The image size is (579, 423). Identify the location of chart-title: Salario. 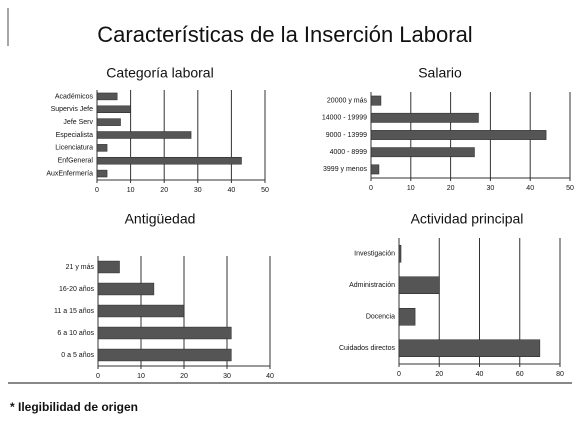
(440, 73).